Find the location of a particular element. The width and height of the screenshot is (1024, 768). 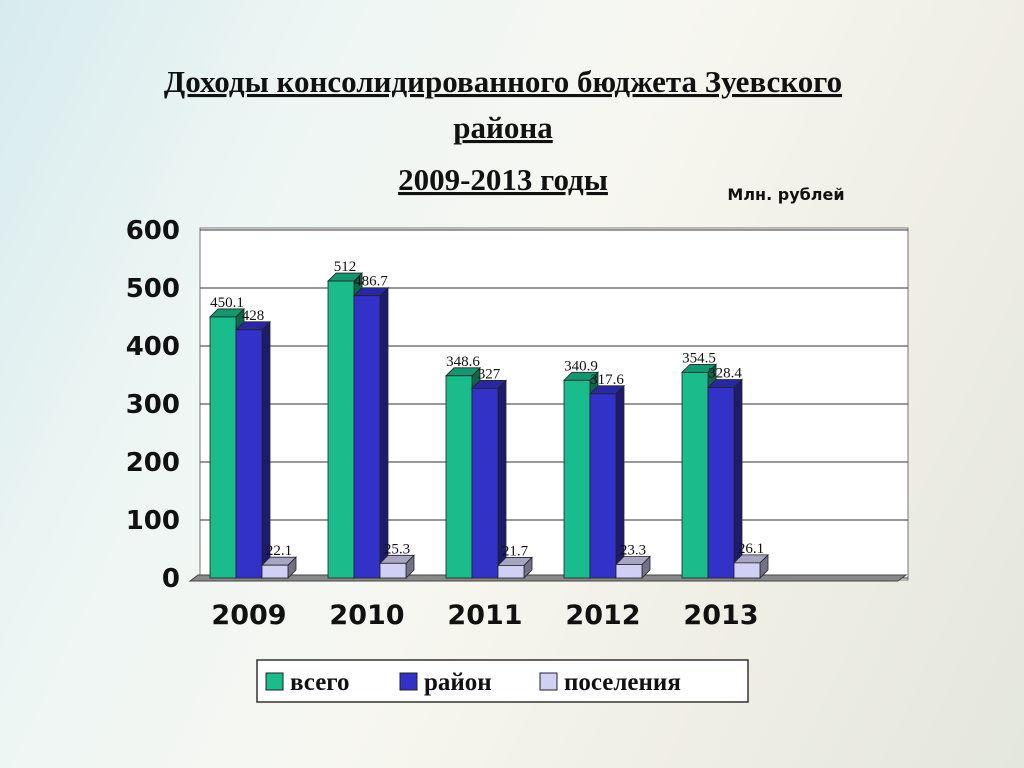

legend-label: всего is located at coordinates (320, 682).